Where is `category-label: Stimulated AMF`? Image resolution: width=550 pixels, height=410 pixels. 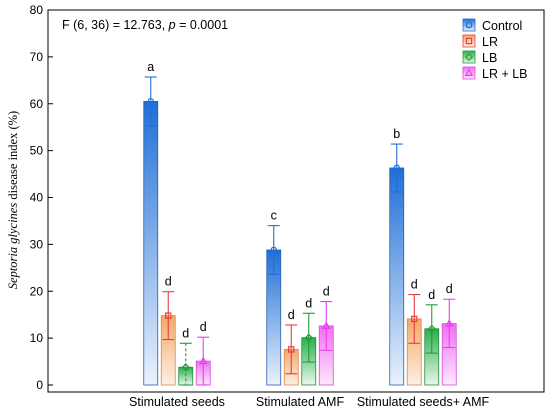 category-label: Stimulated AMF is located at coordinates (300, 402).